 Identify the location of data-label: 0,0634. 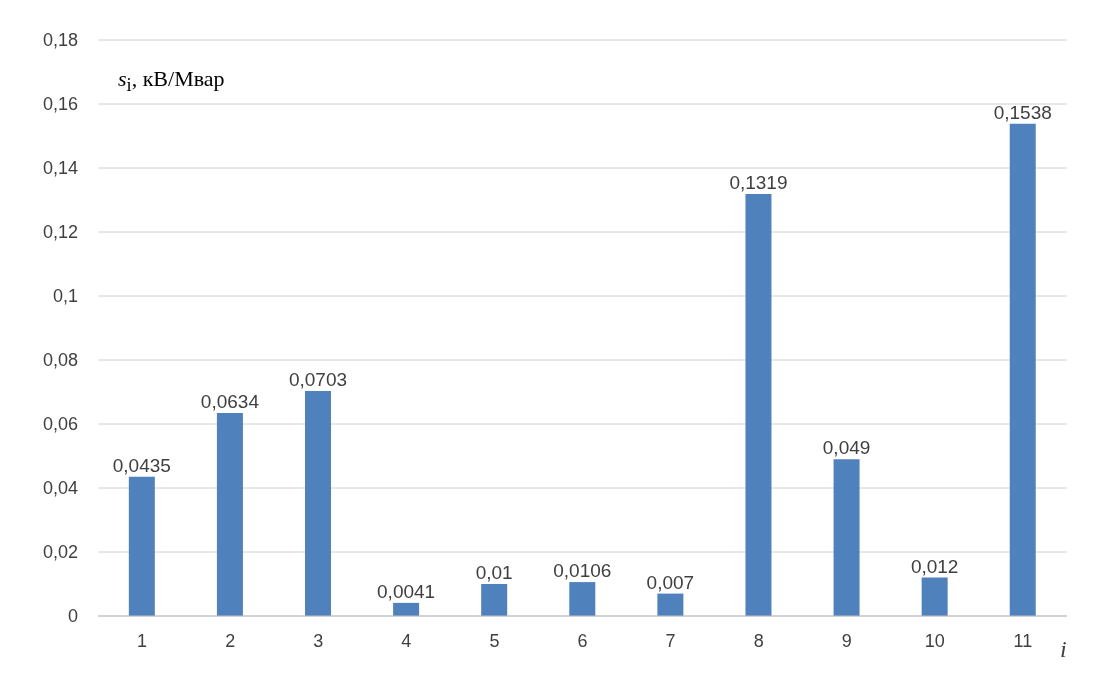
(230, 402).